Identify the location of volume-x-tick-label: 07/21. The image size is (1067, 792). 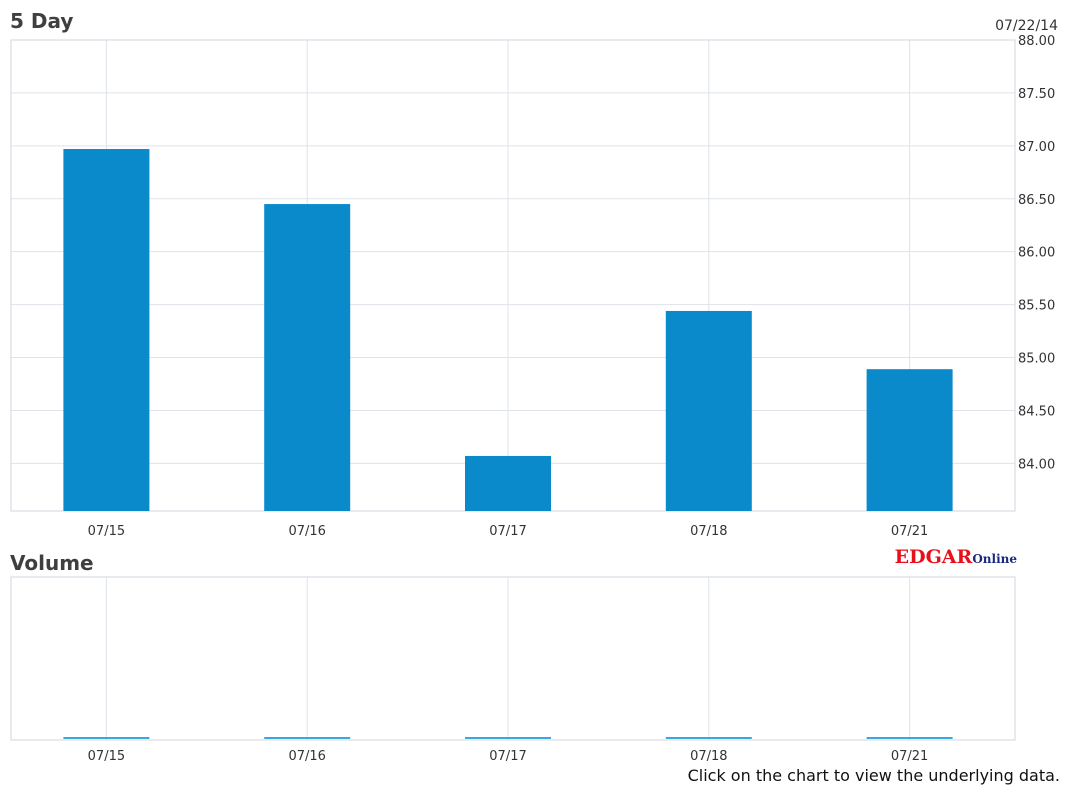
(909, 756).